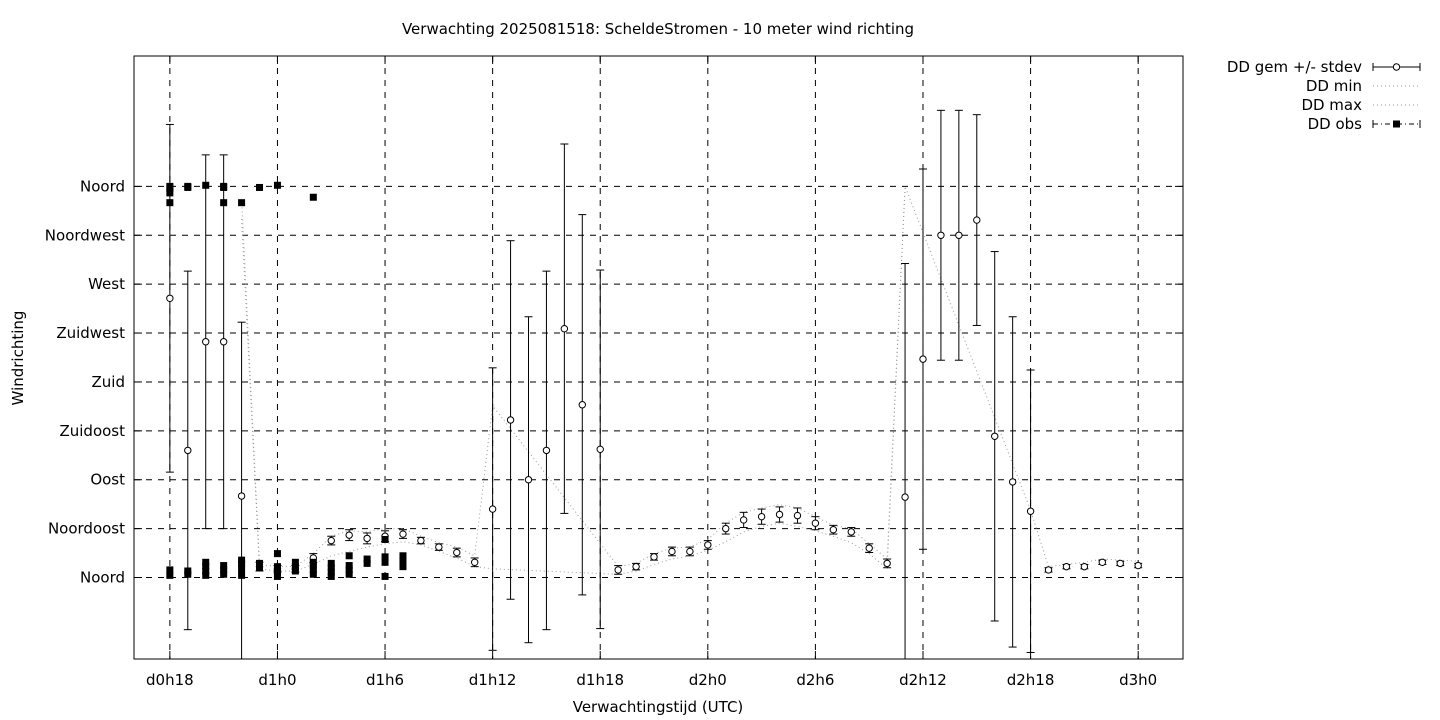  What do you see at coordinates (1138, 680) in the screenshot?
I see `x-tick-label: d3h0` at bounding box center [1138, 680].